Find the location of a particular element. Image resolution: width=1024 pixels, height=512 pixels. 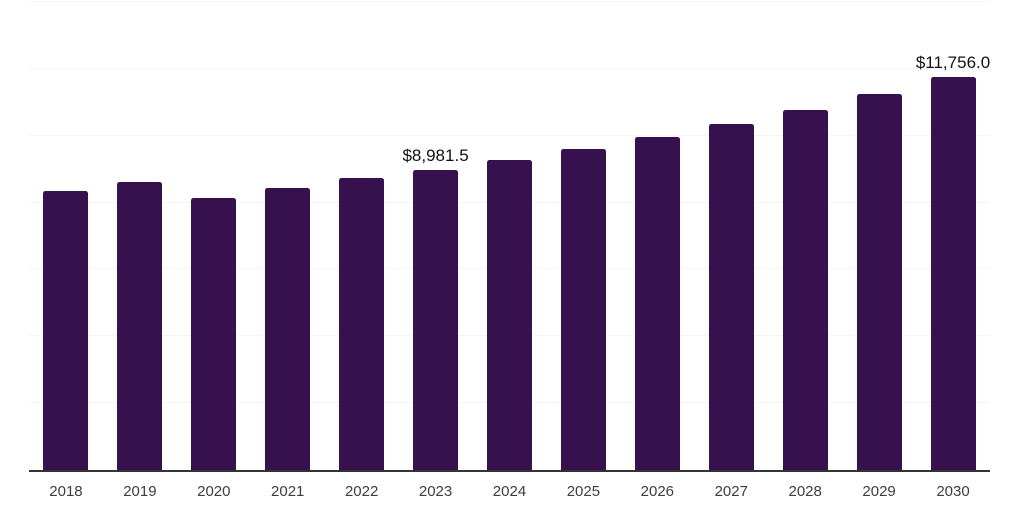

bar-cell-2022 is located at coordinates (362, 236).